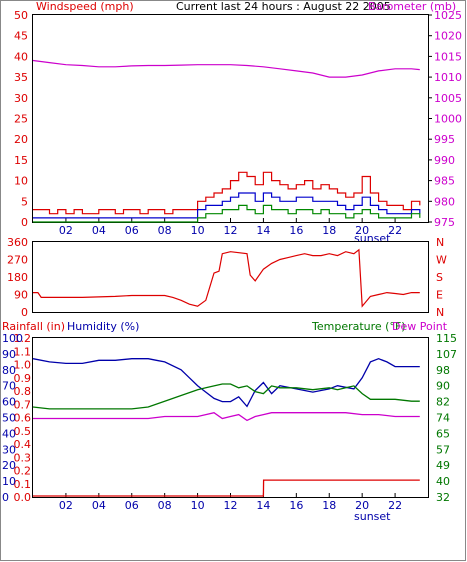 The height and width of the screenshot is (562, 467). What do you see at coordinates (9, 433) in the screenshot?
I see `humidity-tick-label: 40` at bounding box center [9, 433].